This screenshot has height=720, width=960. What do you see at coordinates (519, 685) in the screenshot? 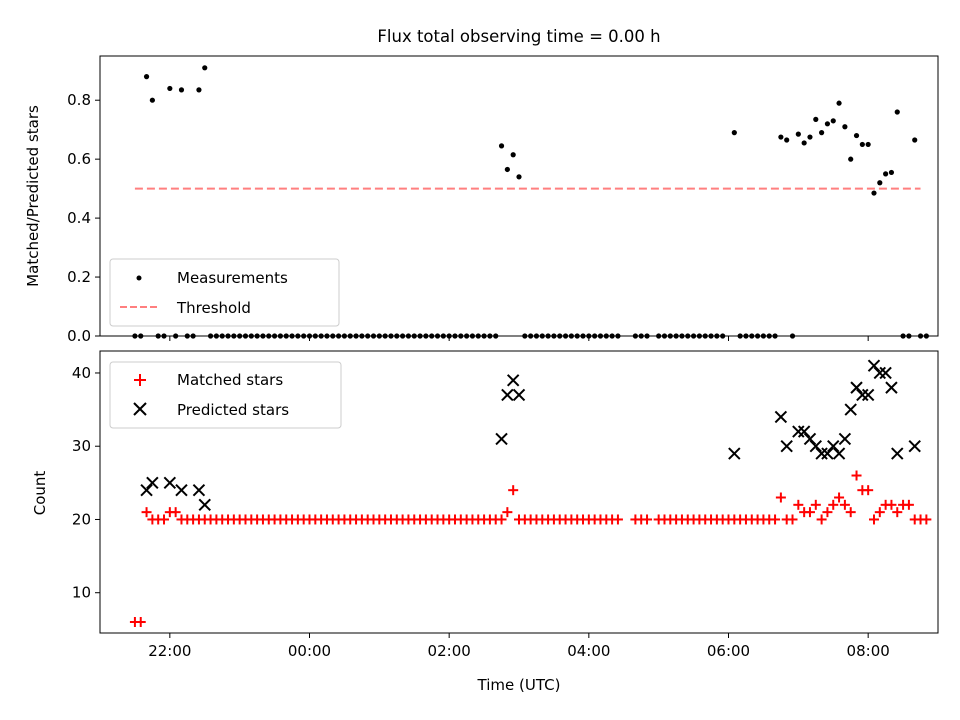
I see `x-axis-label: Time (UTC)` at bounding box center [519, 685].